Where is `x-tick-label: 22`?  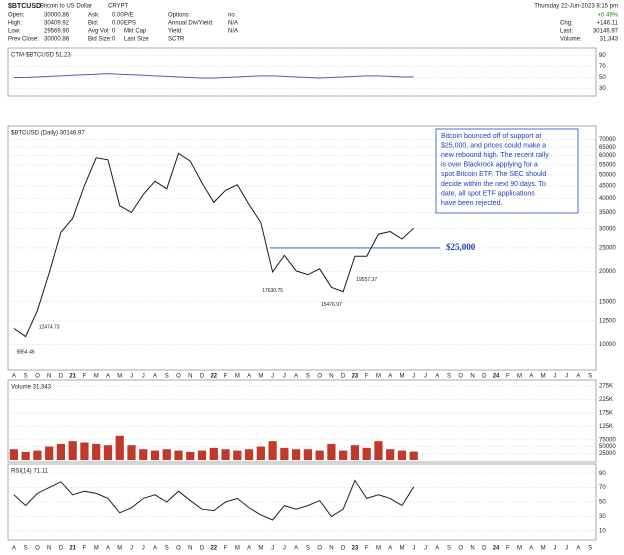 x-tick-label: 22 is located at coordinates (213, 377).